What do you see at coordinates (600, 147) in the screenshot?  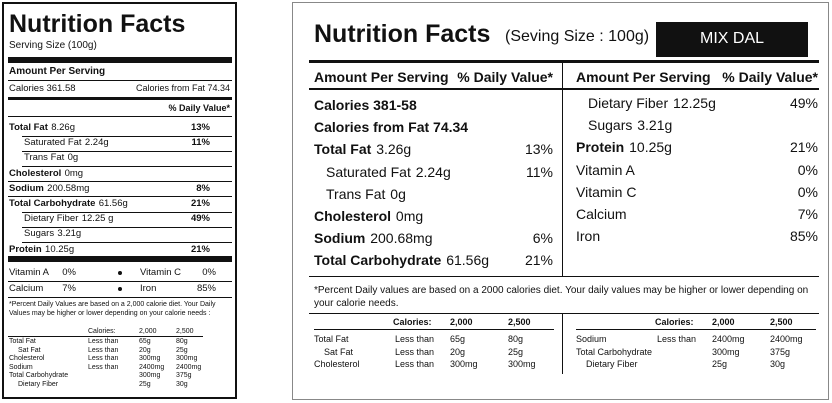 I see `nutrient-name: Protein` at bounding box center [600, 147].